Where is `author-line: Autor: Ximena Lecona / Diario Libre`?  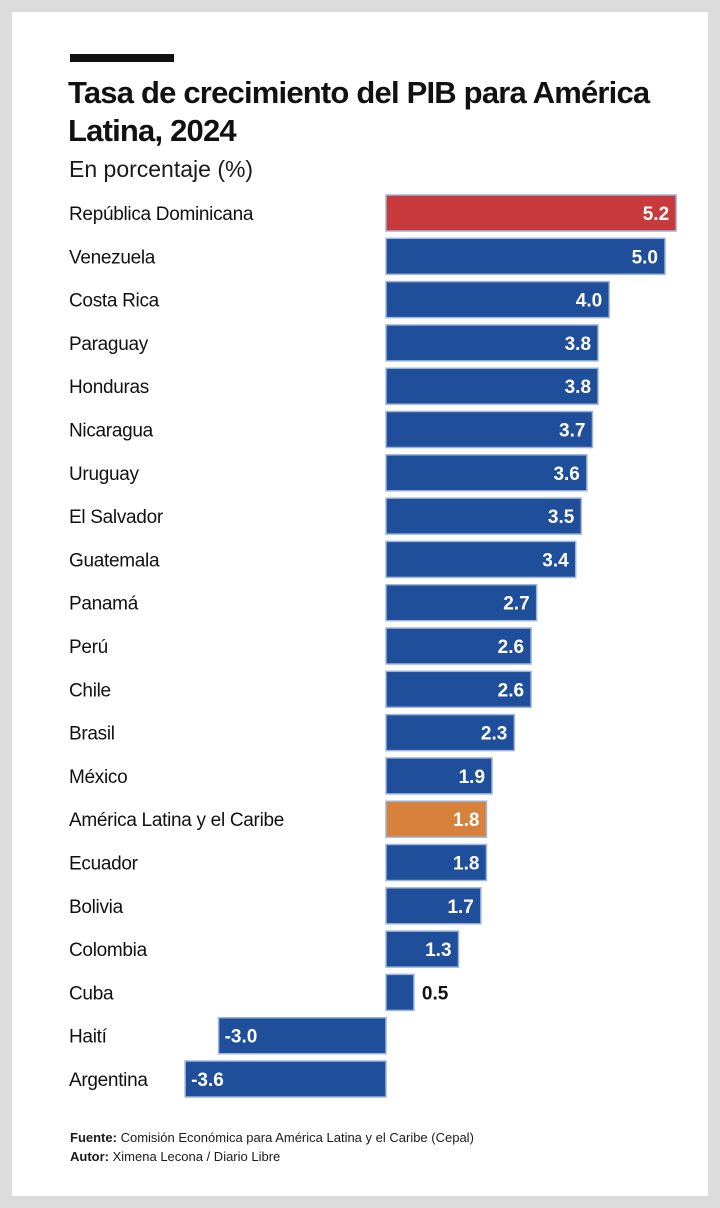 author-line: Autor: Ximena Lecona / Diario Libre is located at coordinates (380, 1156).